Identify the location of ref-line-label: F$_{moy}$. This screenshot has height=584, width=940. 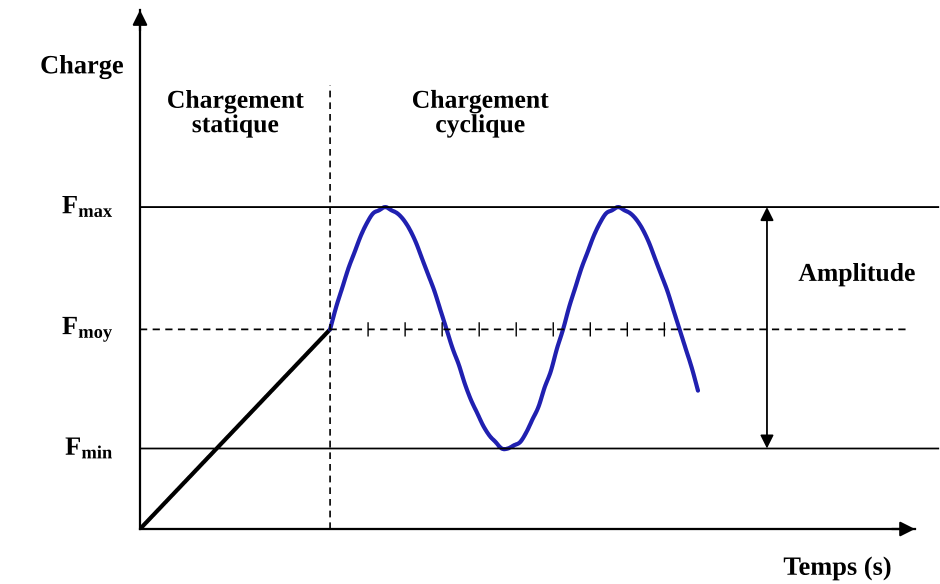
(87, 329).